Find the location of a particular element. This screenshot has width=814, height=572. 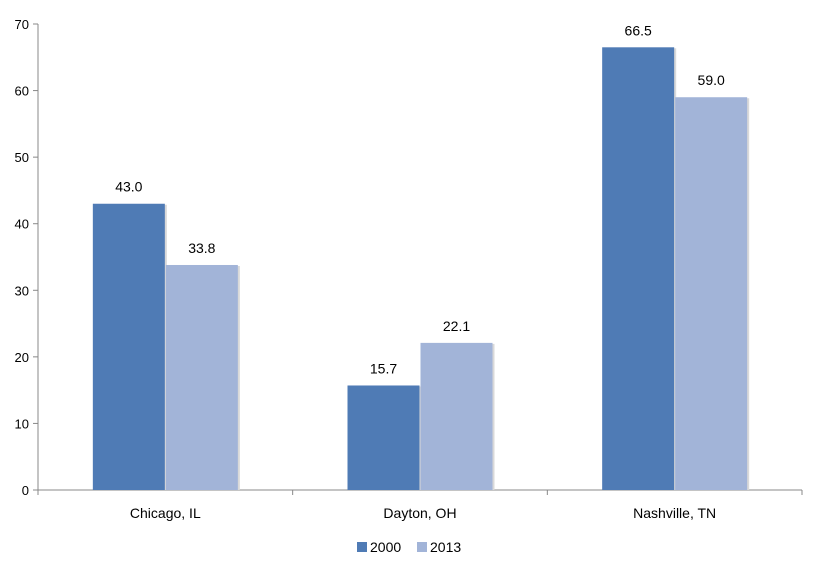

data-label: 66.5 is located at coordinates (638, 30).